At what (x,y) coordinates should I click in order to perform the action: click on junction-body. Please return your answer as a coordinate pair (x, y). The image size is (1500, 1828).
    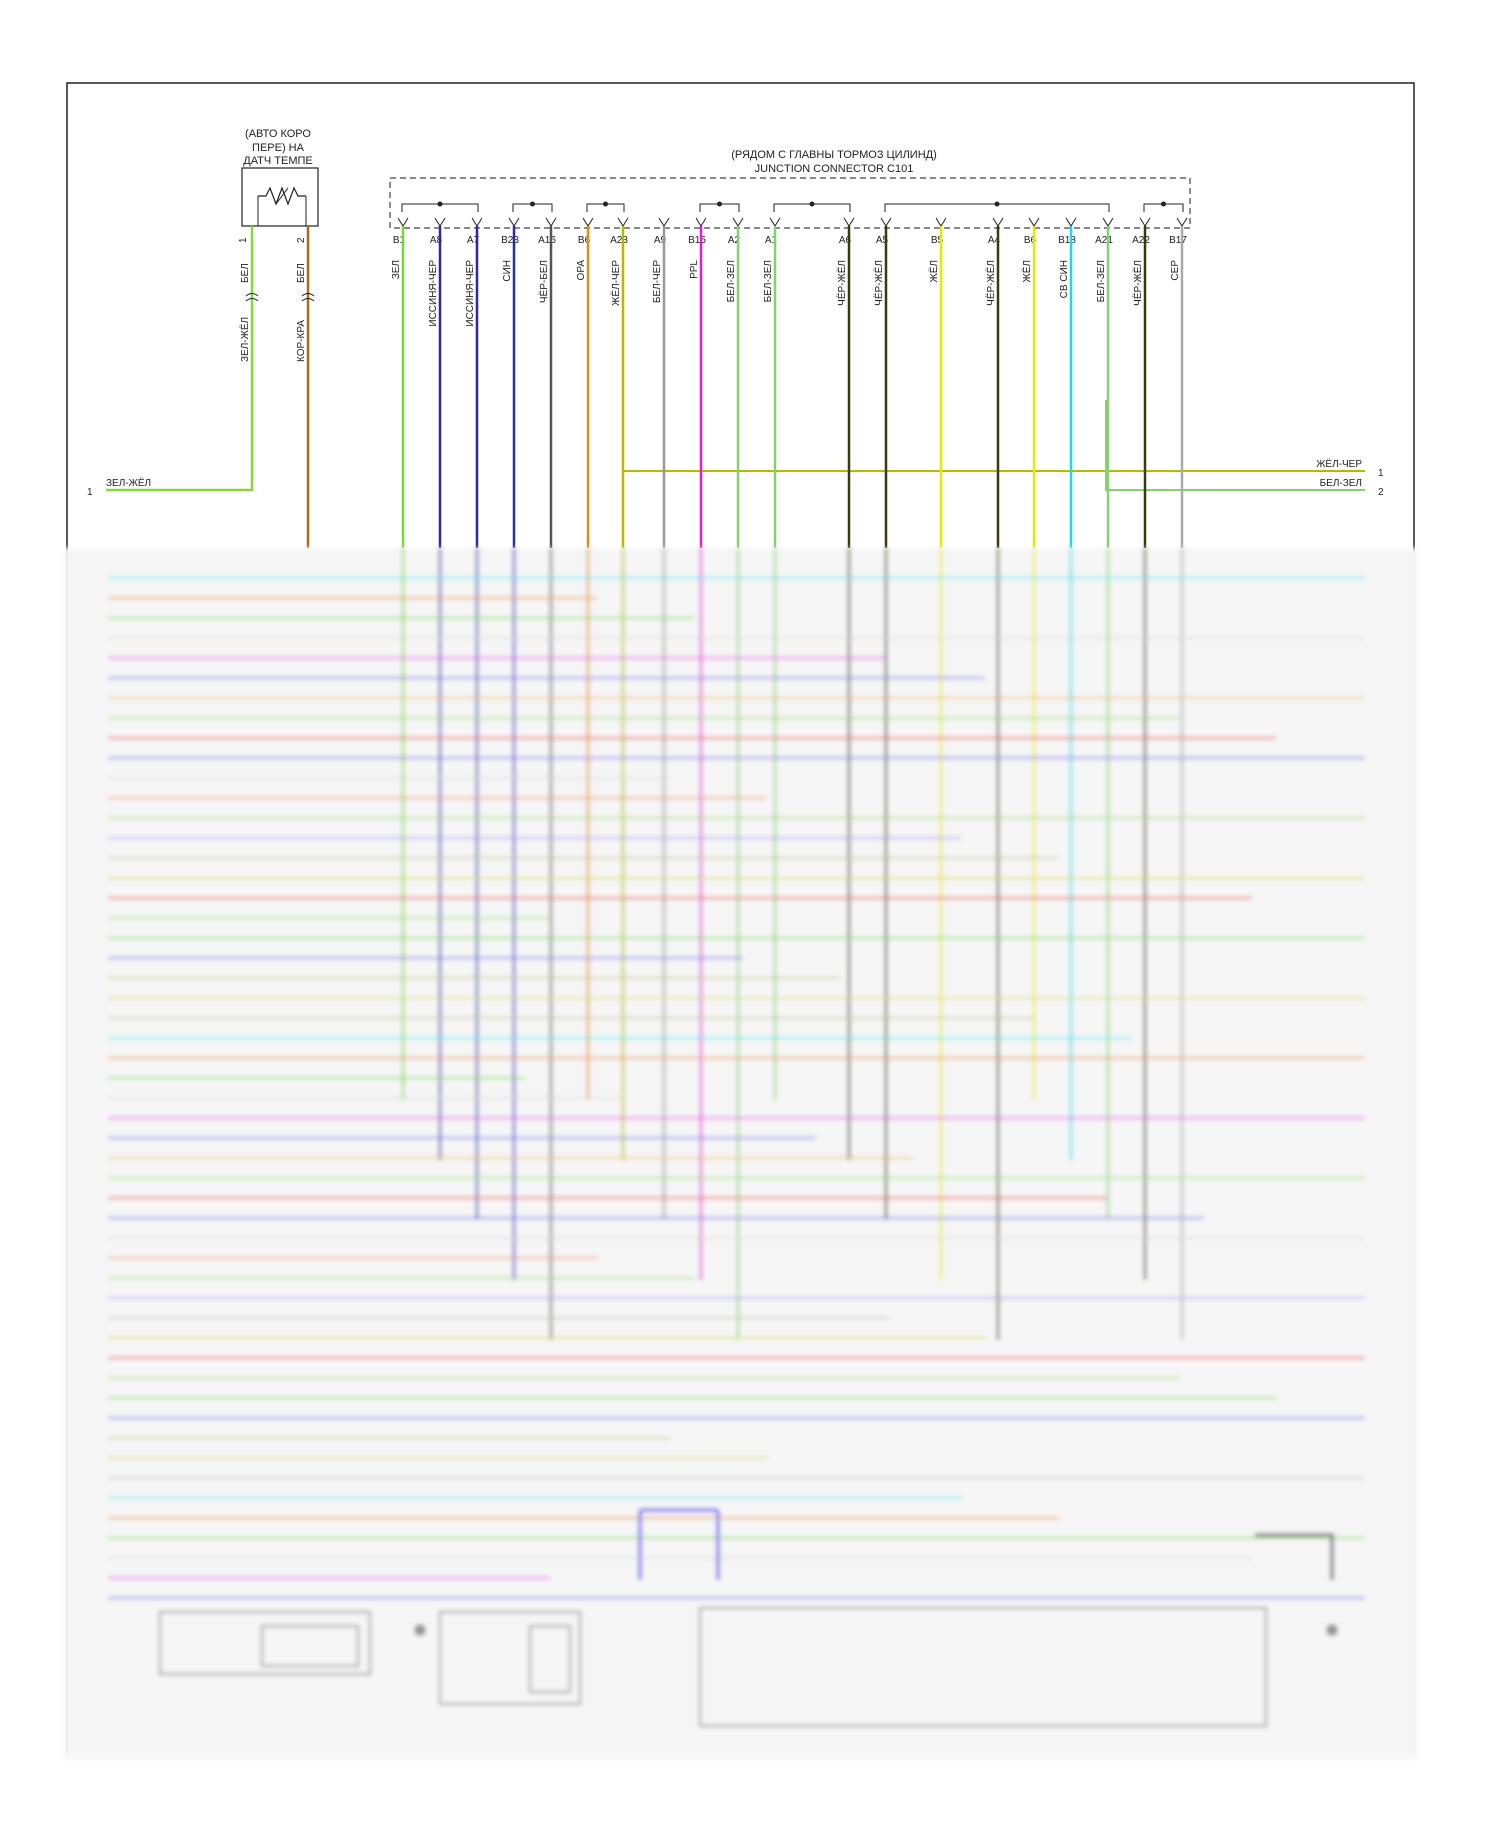
    Looking at the image, I should click on (790, 203).